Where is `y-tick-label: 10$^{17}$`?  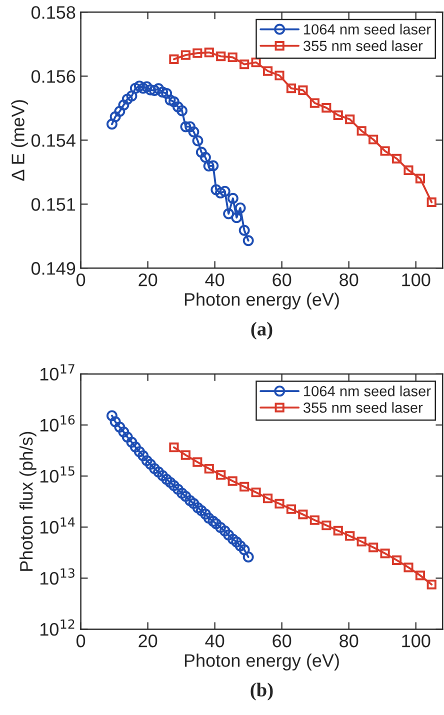
y-tick-label: 10$^{17}$ is located at coordinates (57, 372).